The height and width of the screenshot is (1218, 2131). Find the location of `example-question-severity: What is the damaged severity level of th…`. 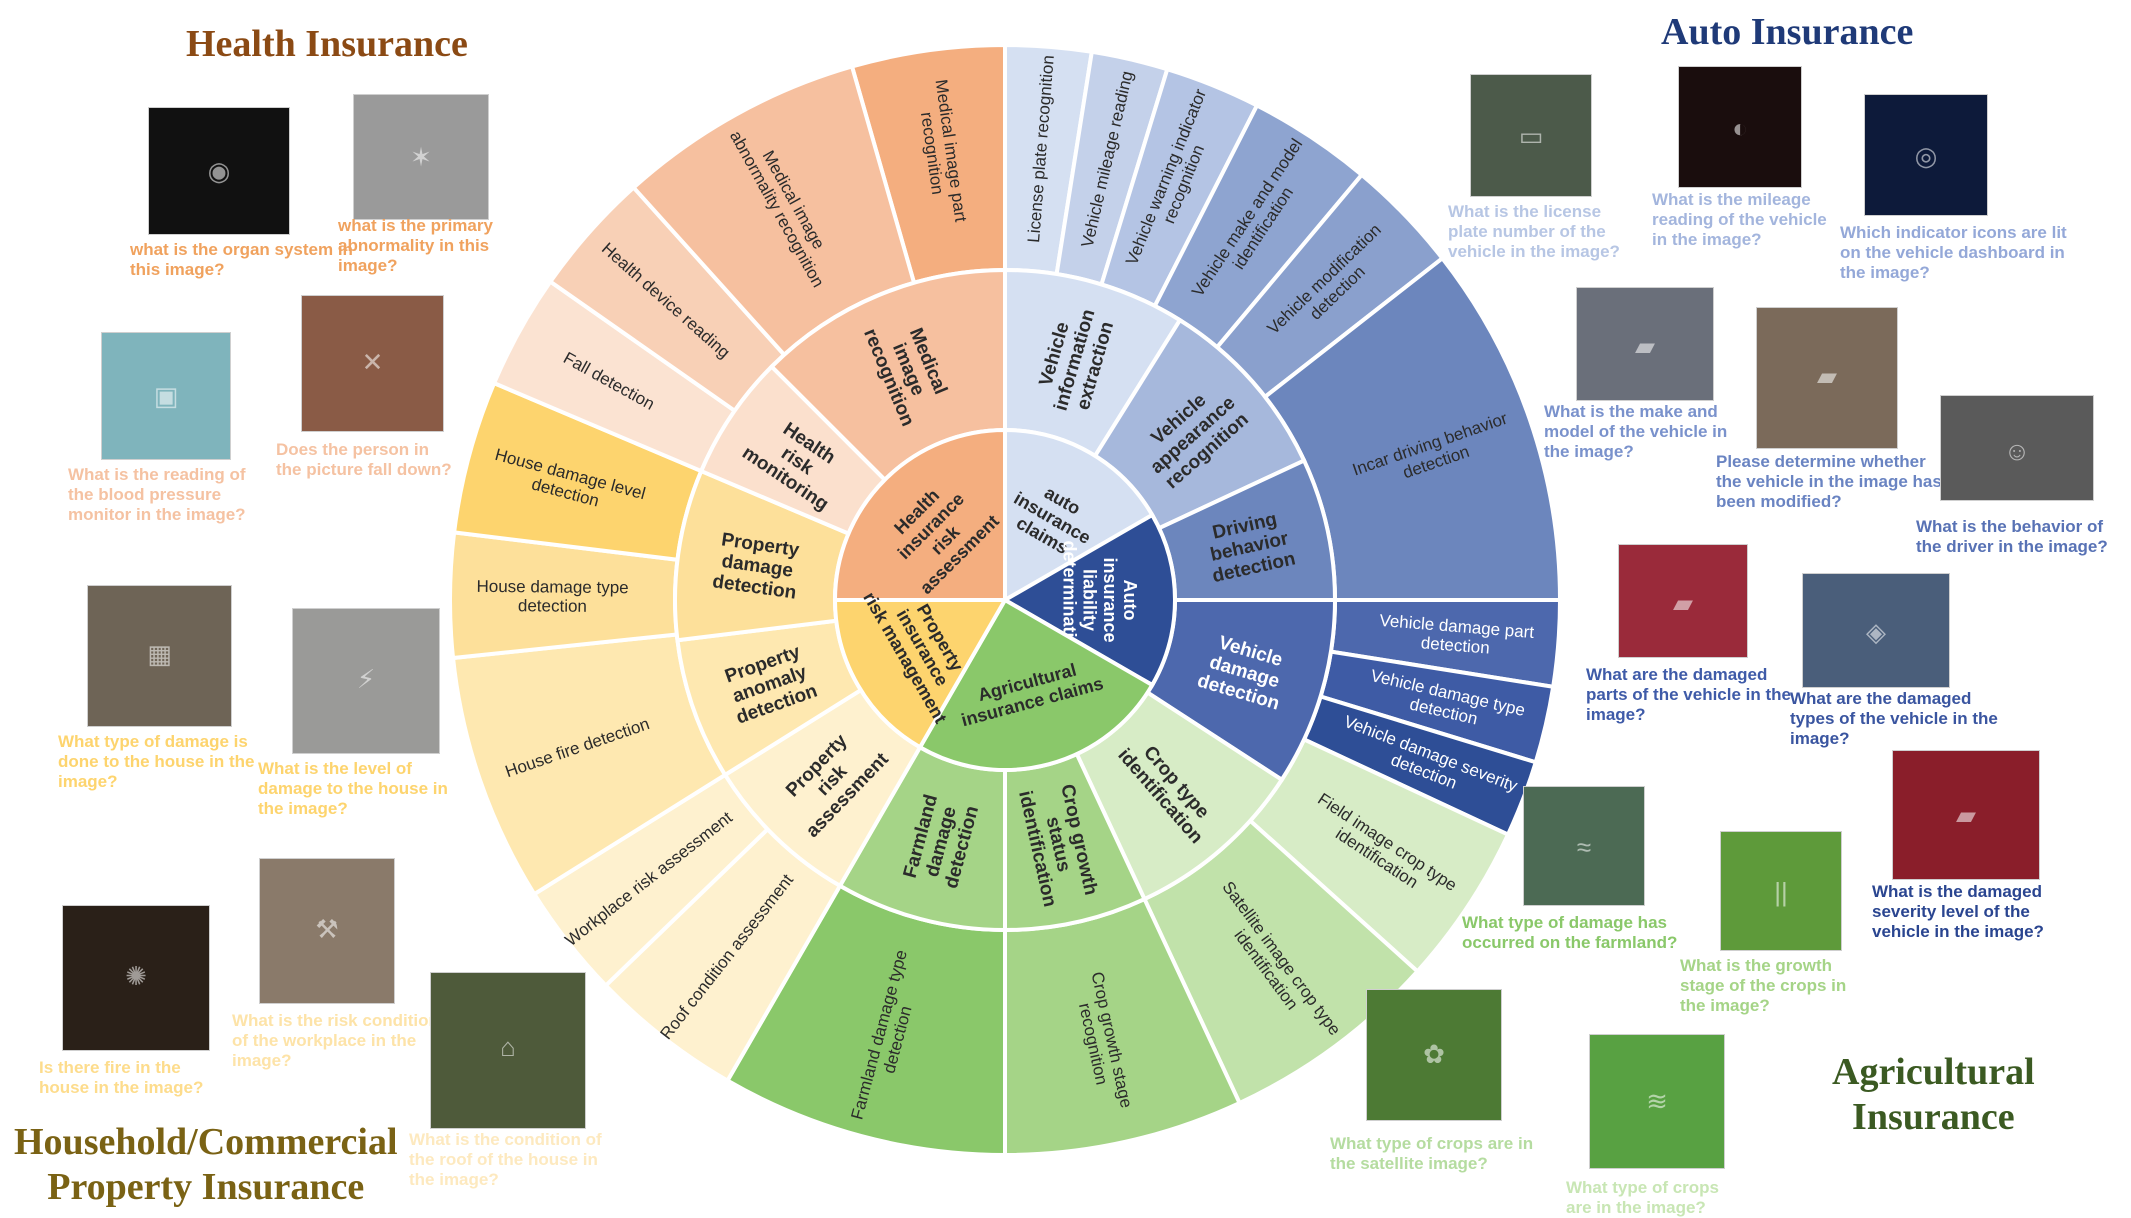

example-question-severity: What is the damaged severity level of th… is located at coordinates (1958, 911).